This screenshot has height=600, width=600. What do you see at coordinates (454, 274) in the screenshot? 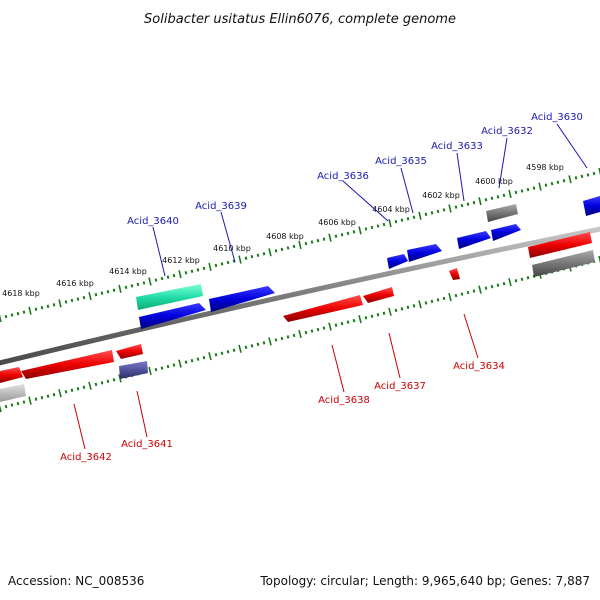
I see `gene-acid-3634-arrow` at bounding box center [454, 274].